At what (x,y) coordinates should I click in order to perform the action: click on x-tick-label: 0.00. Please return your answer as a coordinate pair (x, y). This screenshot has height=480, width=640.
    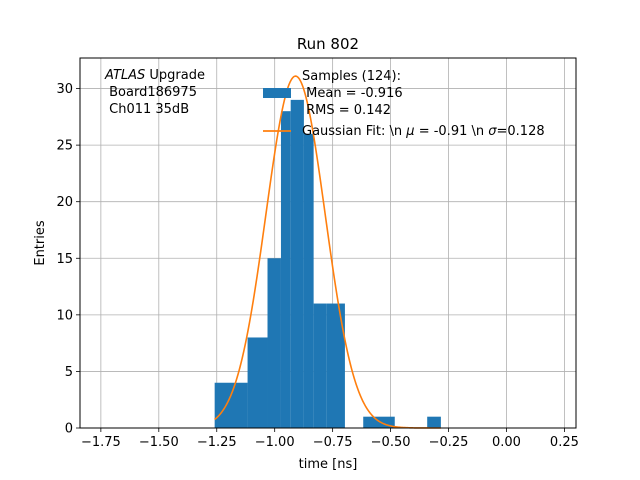
    Looking at the image, I should click on (506, 442).